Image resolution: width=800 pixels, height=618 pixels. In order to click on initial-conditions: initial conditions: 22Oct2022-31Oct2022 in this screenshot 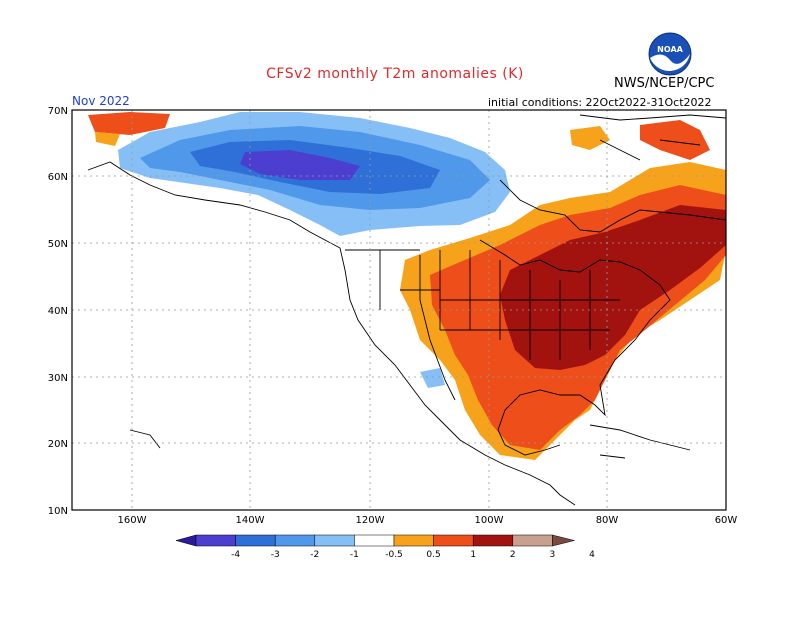, I will do `click(600, 102)`.